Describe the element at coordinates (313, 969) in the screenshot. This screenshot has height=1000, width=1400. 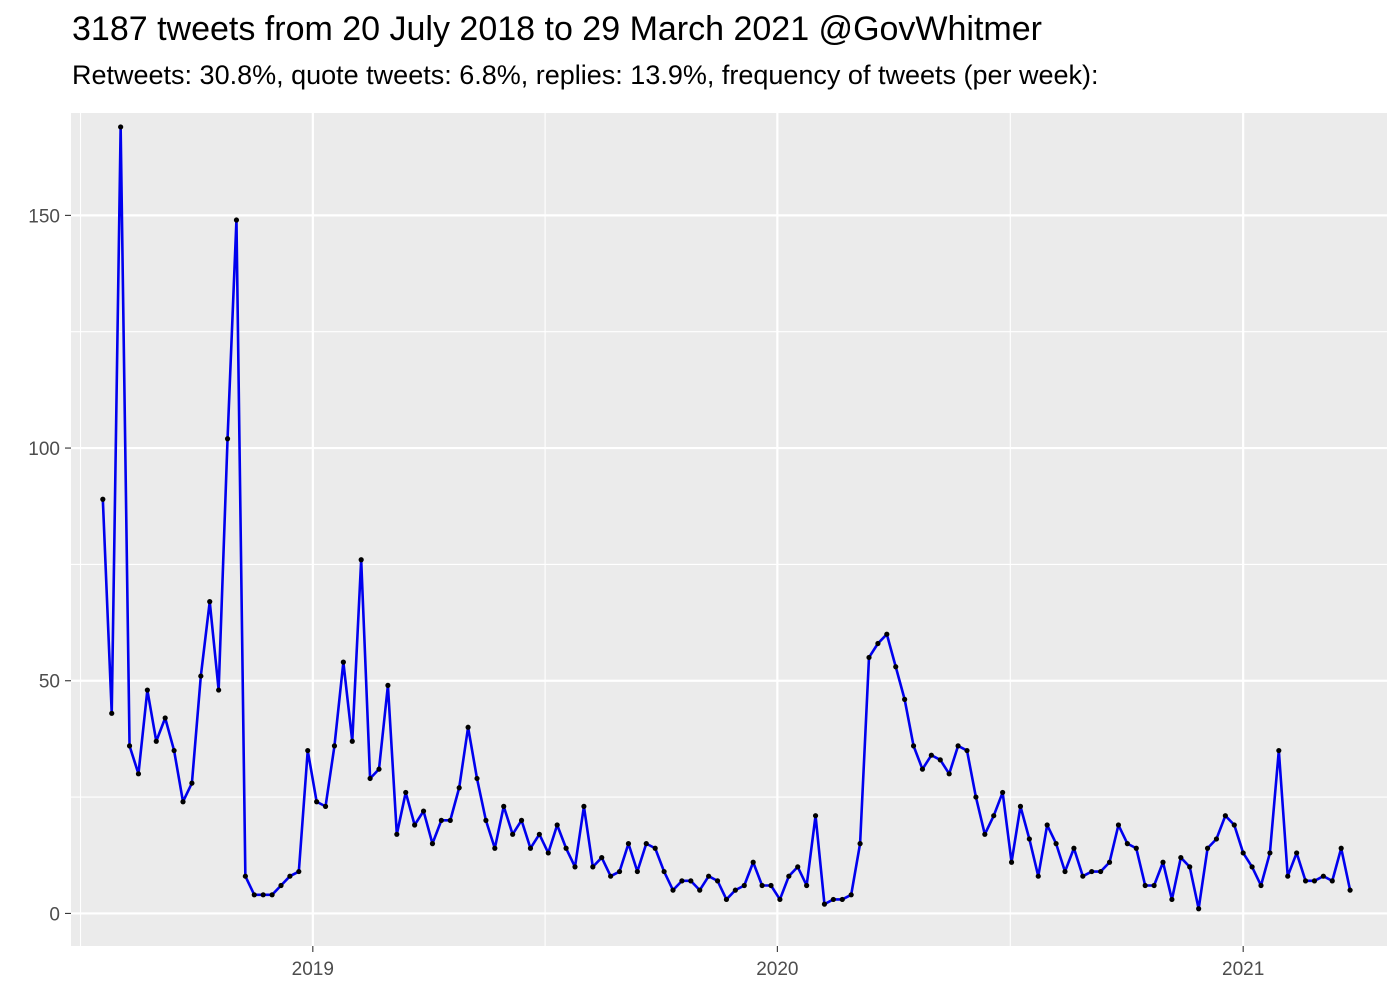
I see `x-tick-label: 2019` at that location.